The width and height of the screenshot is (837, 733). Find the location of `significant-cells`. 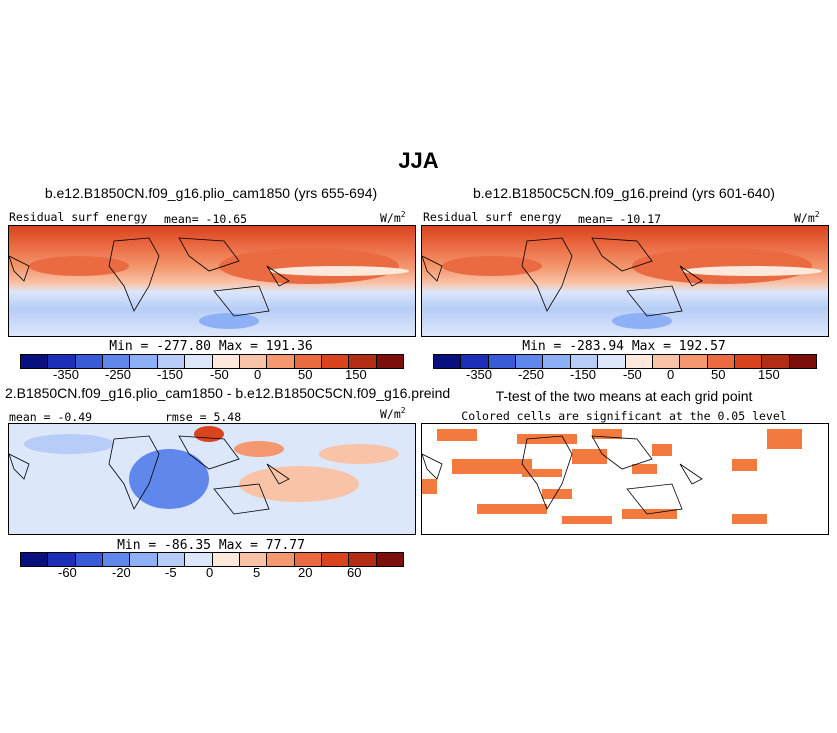

significant-cells is located at coordinates (612, 476).